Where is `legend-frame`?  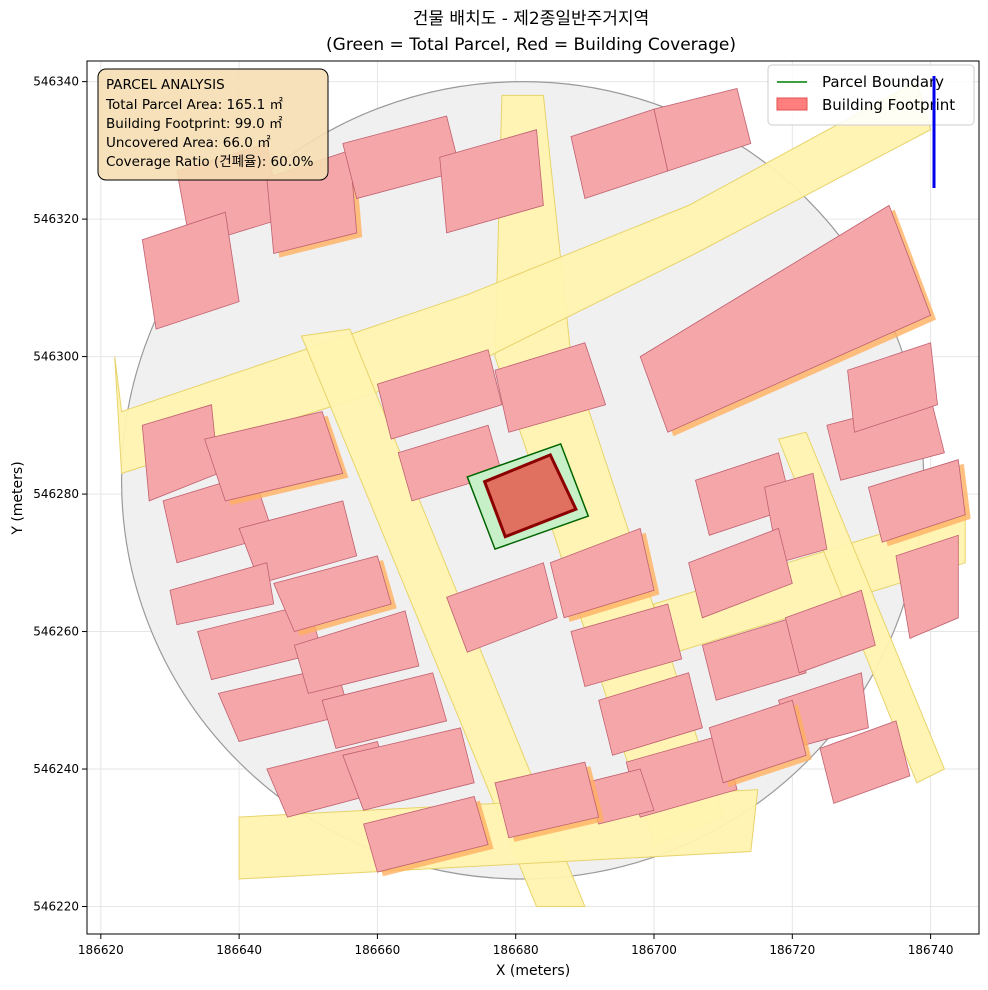 legend-frame is located at coordinates (871, 95).